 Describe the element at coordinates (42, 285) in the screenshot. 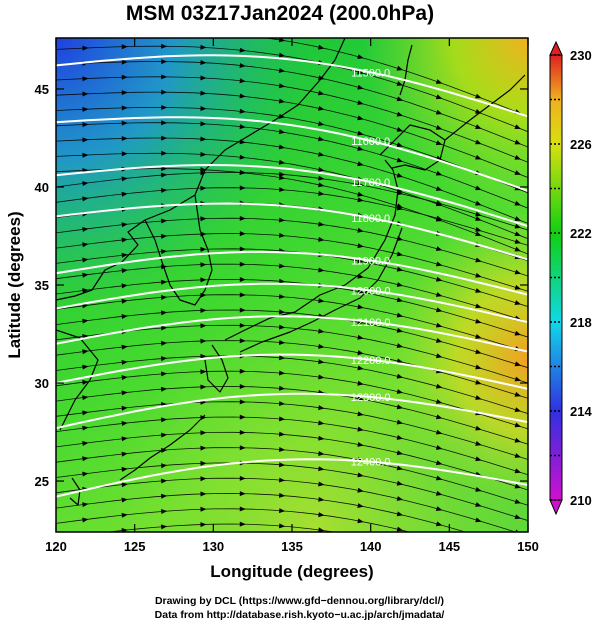

I see `y-tick-label: 35` at that location.